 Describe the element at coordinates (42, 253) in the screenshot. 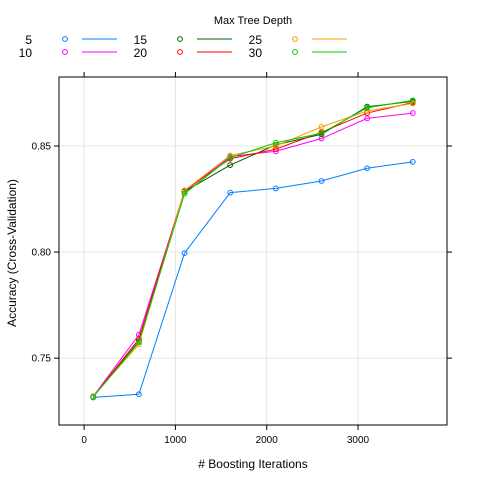

I see `y-tick-label: 0.80` at that location.